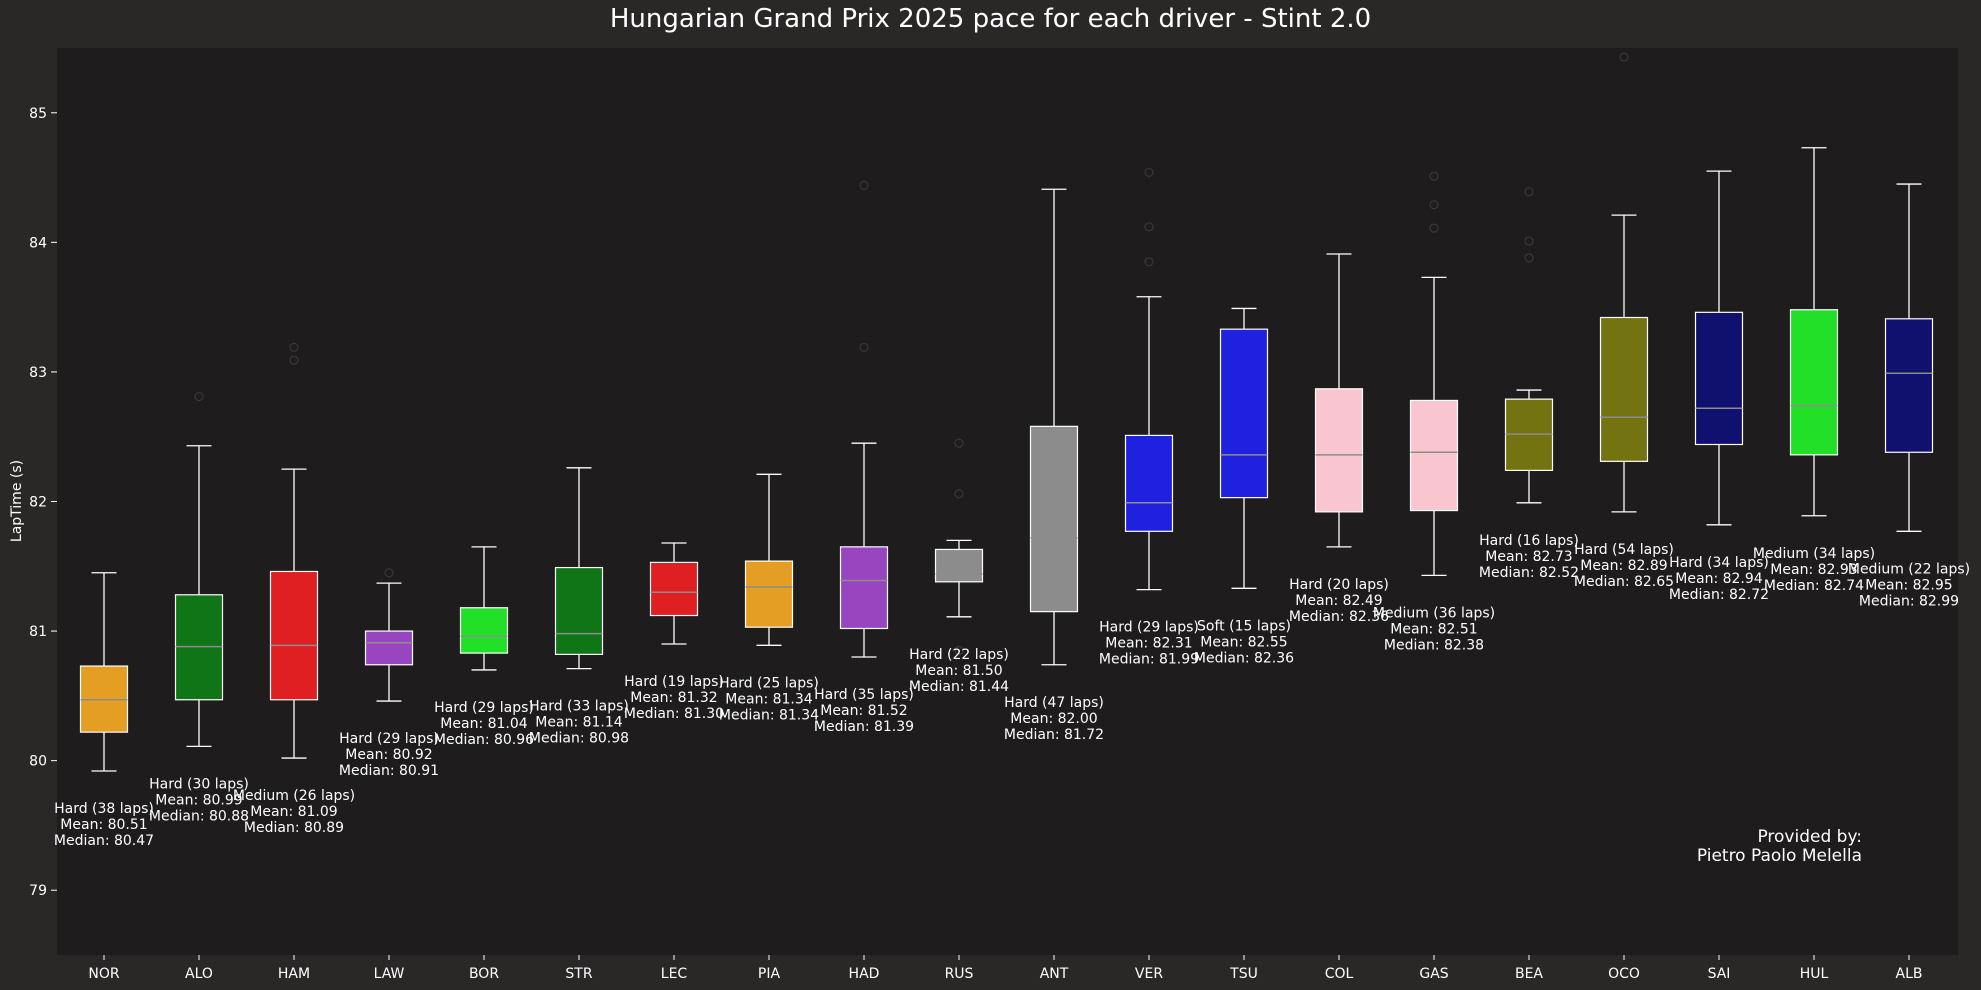  What do you see at coordinates (769, 974) in the screenshot?
I see `x-tick-label: PIA` at bounding box center [769, 974].